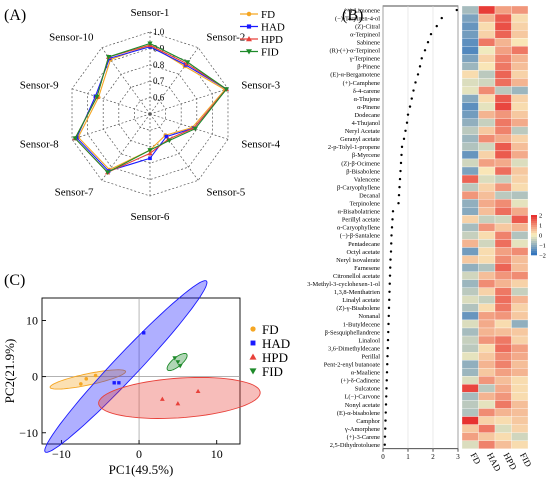 Image resolution: width=550 pixels, height=488 pixels. I want to click on colorbar-tick-label: 1, so click(540, 226).